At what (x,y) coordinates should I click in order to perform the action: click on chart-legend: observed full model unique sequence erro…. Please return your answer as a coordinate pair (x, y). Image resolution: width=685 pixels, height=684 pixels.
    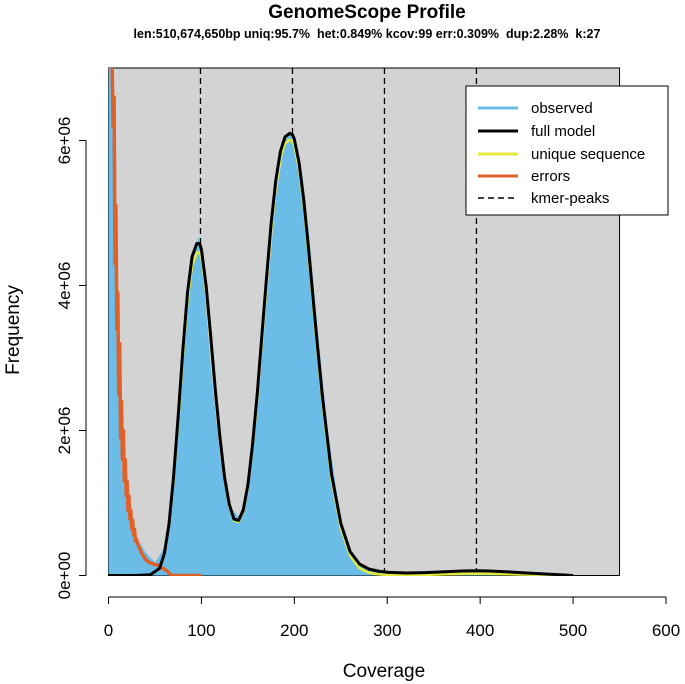
    Looking at the image, I should click on (567, 150).